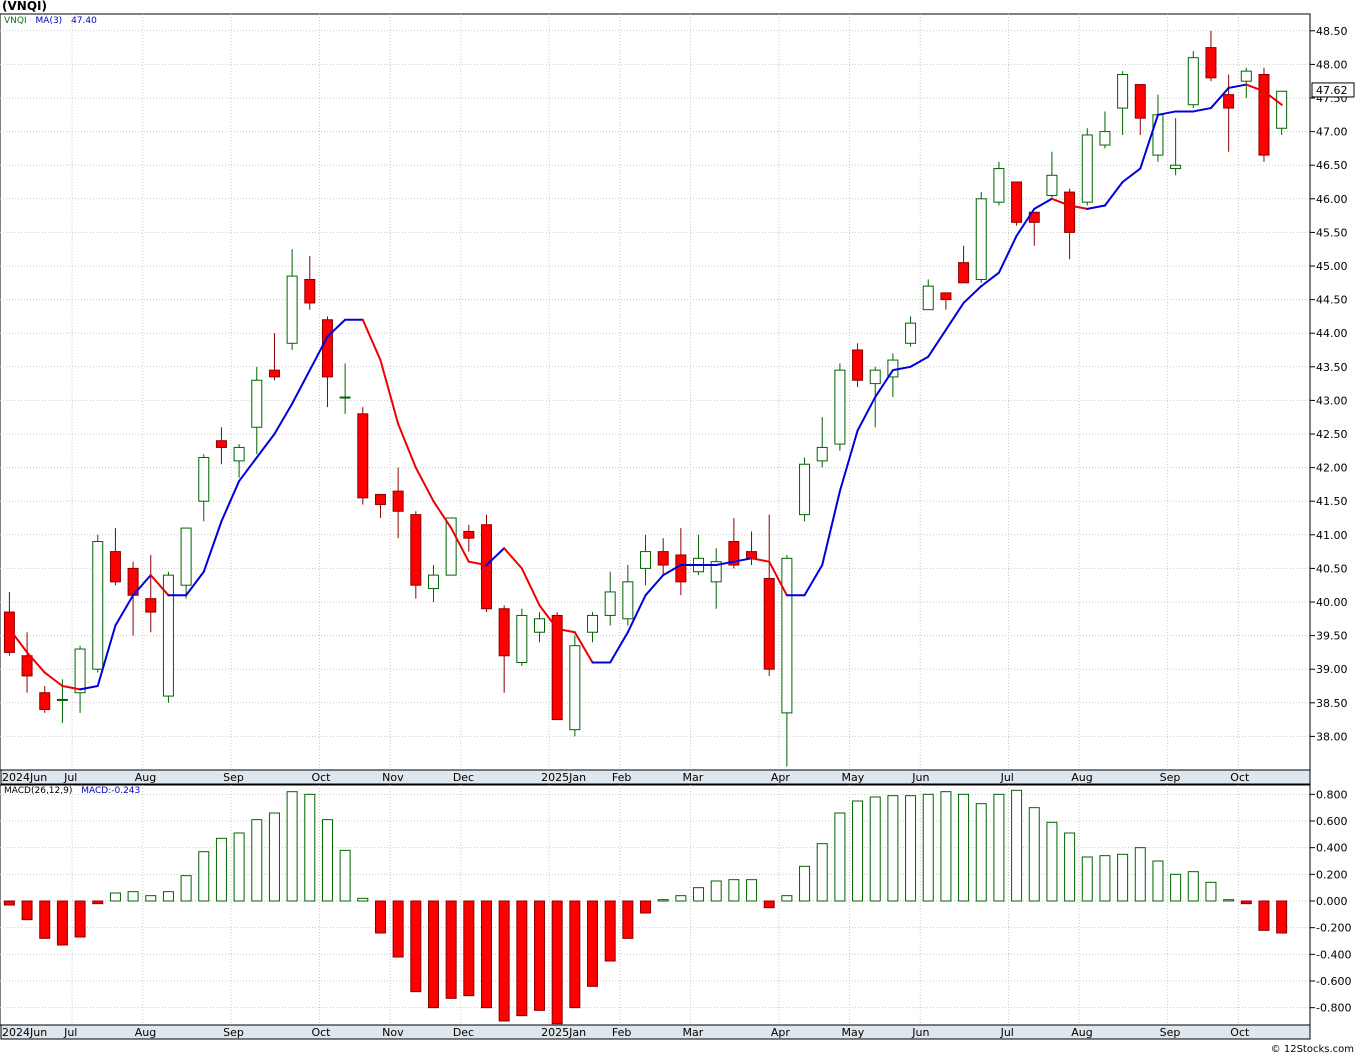 Image resolution: width=1360 pixels, height=1056 pixels. What do you see at coordinates (1333, 954) in the screenshot?
I see `macd-y-tick-label: -0.400` at bounding box center [1333, 954].